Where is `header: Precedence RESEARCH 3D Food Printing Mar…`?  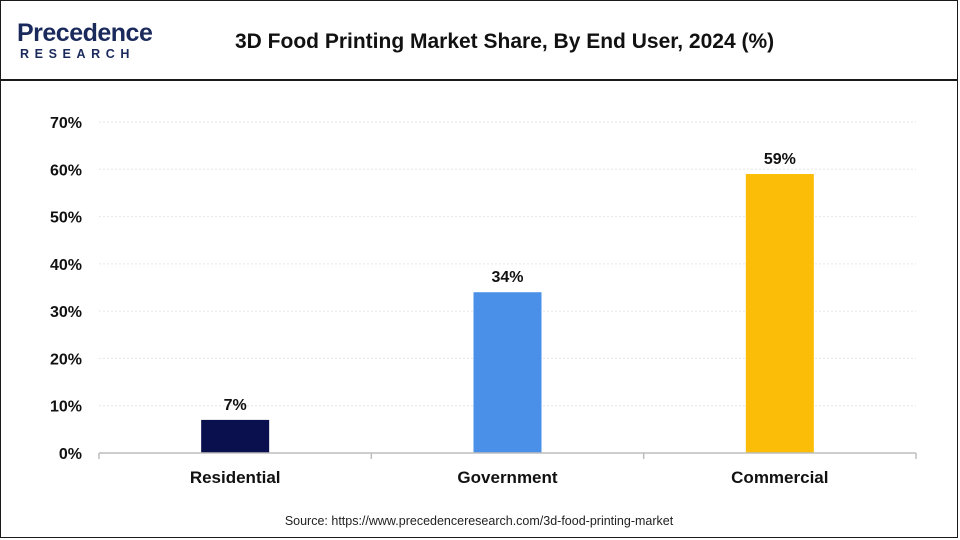
header: Precedence RESEARCH 3D Food Printing Mar… is located at coordinates (479, 41).